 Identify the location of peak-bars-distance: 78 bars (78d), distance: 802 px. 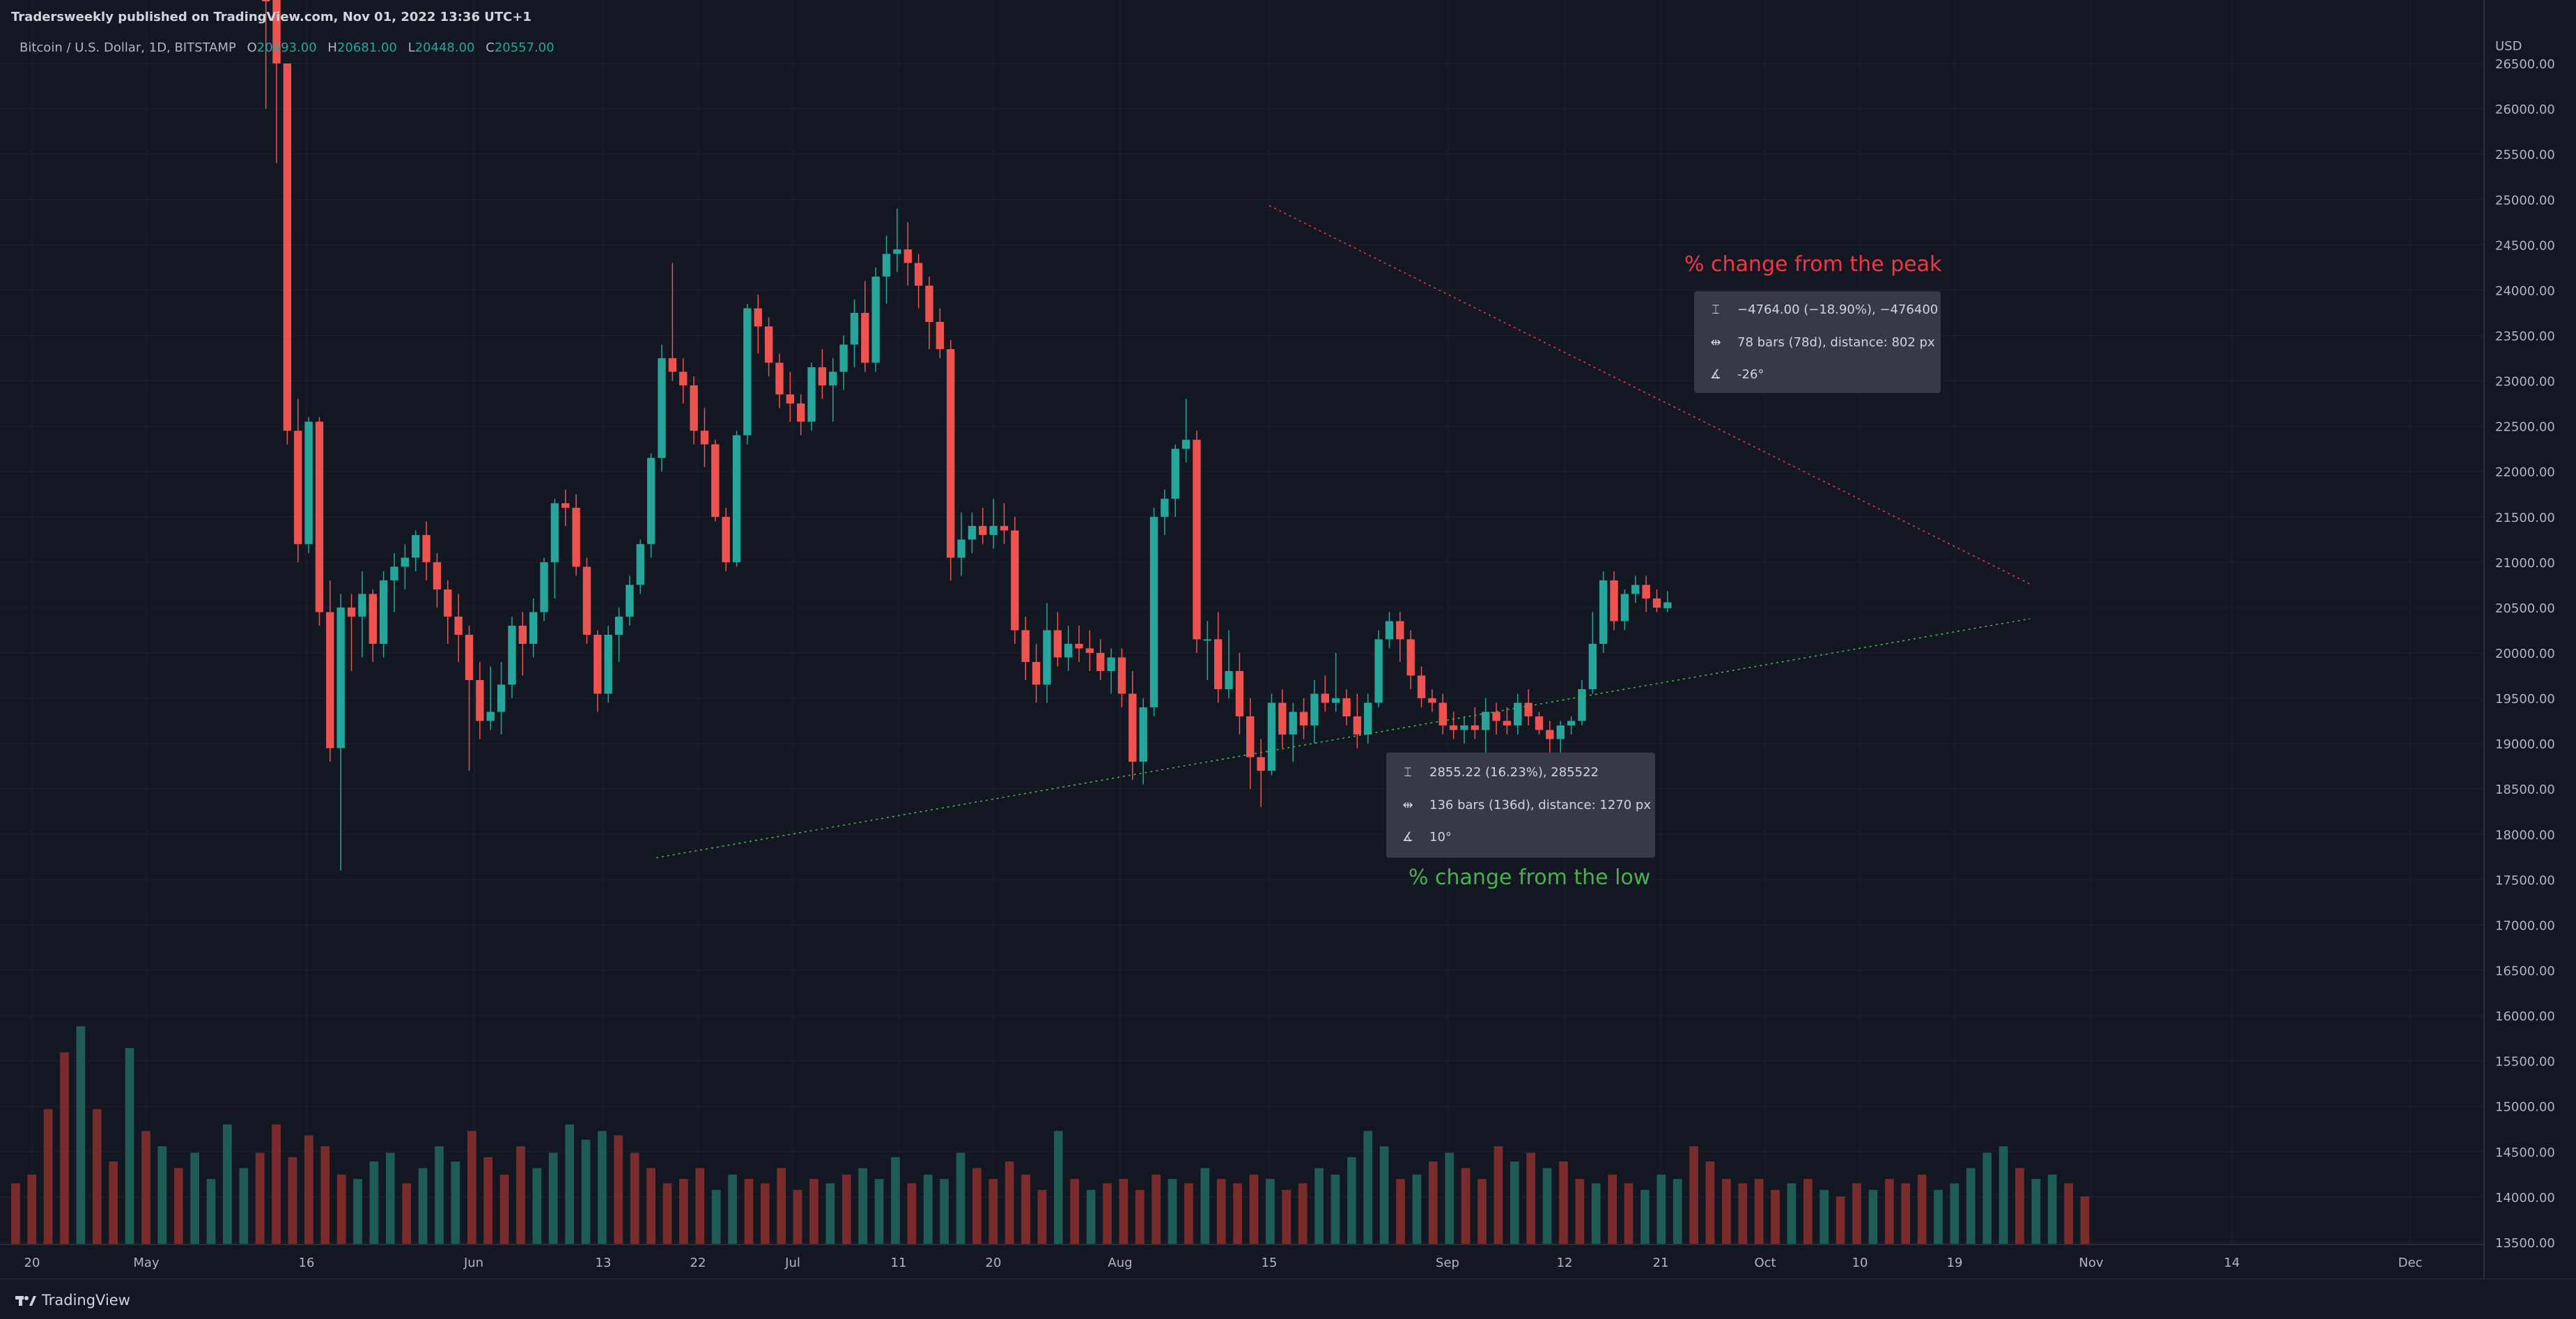
(1836, 342).